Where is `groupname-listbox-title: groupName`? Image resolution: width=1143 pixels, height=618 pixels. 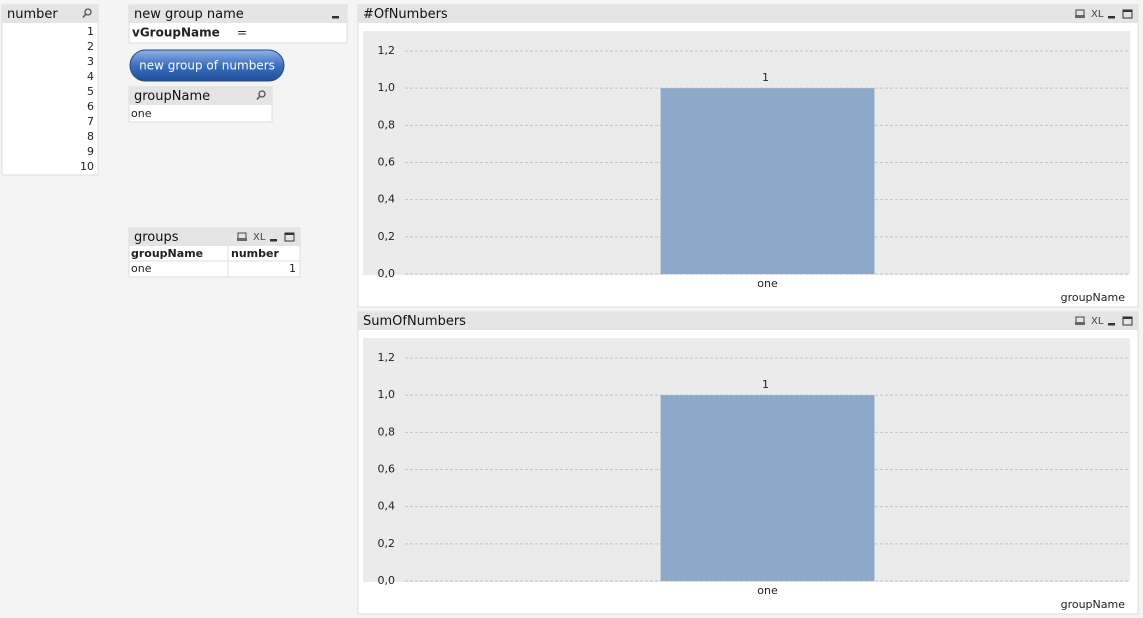
groupname-listbox-title: groupName is located at coordinates (172, 96).